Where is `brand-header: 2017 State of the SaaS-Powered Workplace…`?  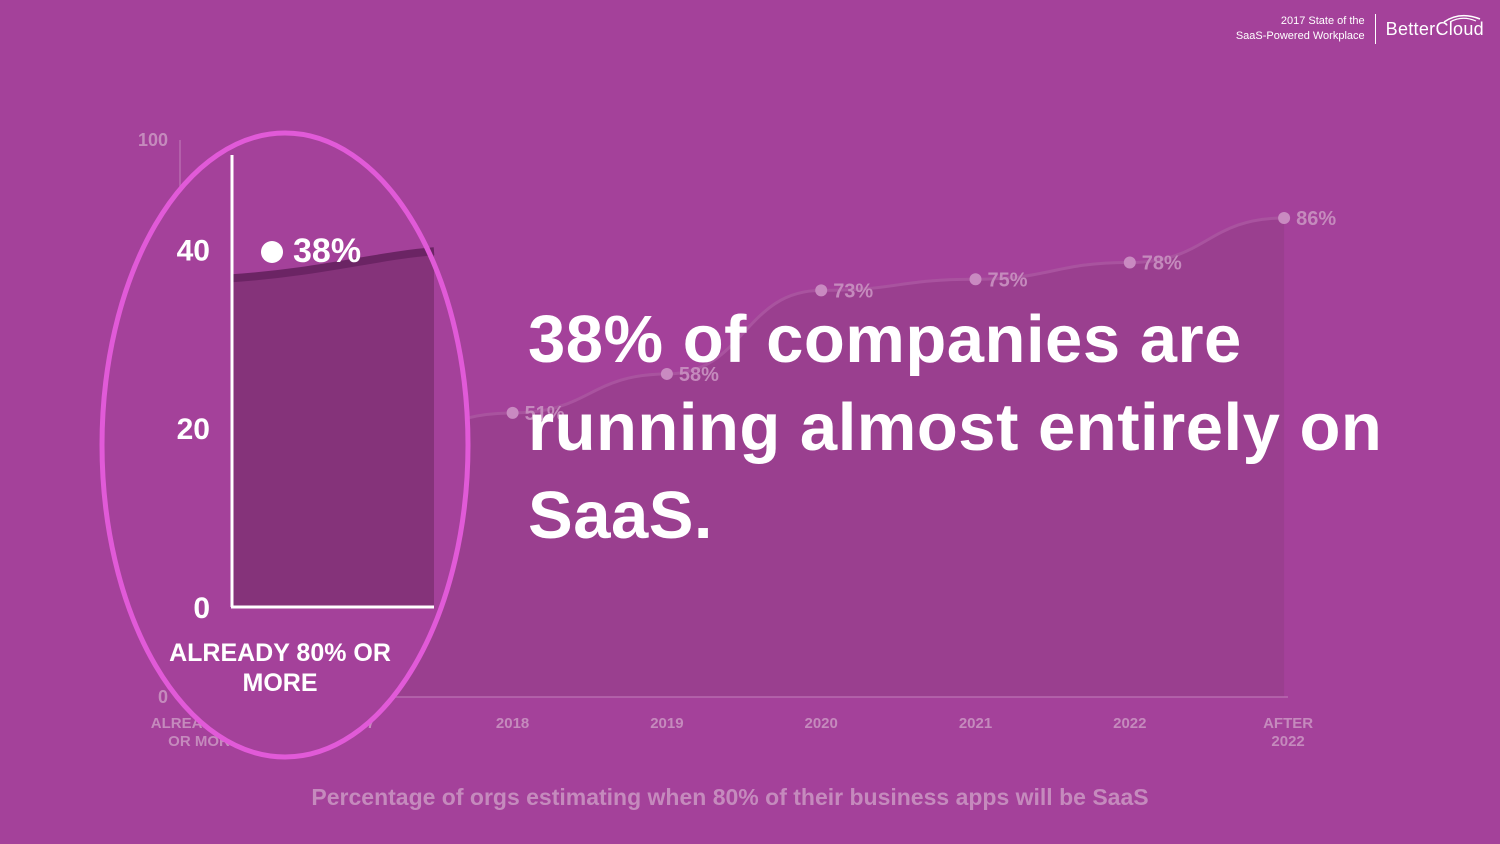 brand-header: 2017 State of the SaaS-Powered Workplace… is located at coordinates (1360, 29).